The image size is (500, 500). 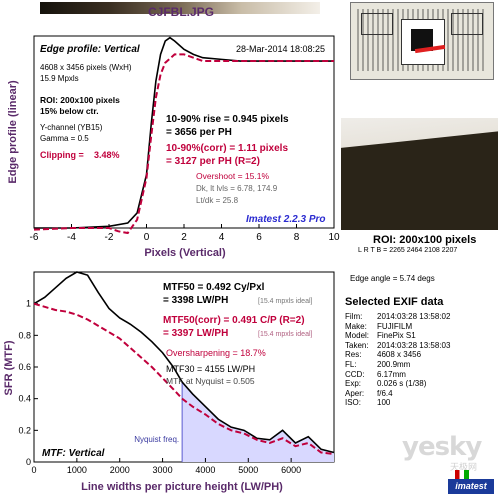 What do you see at coordinates (73, 453) in the screenshot?
I see `mtf-chart-title: MTF: Vertical` at bounding box center [73, 453].